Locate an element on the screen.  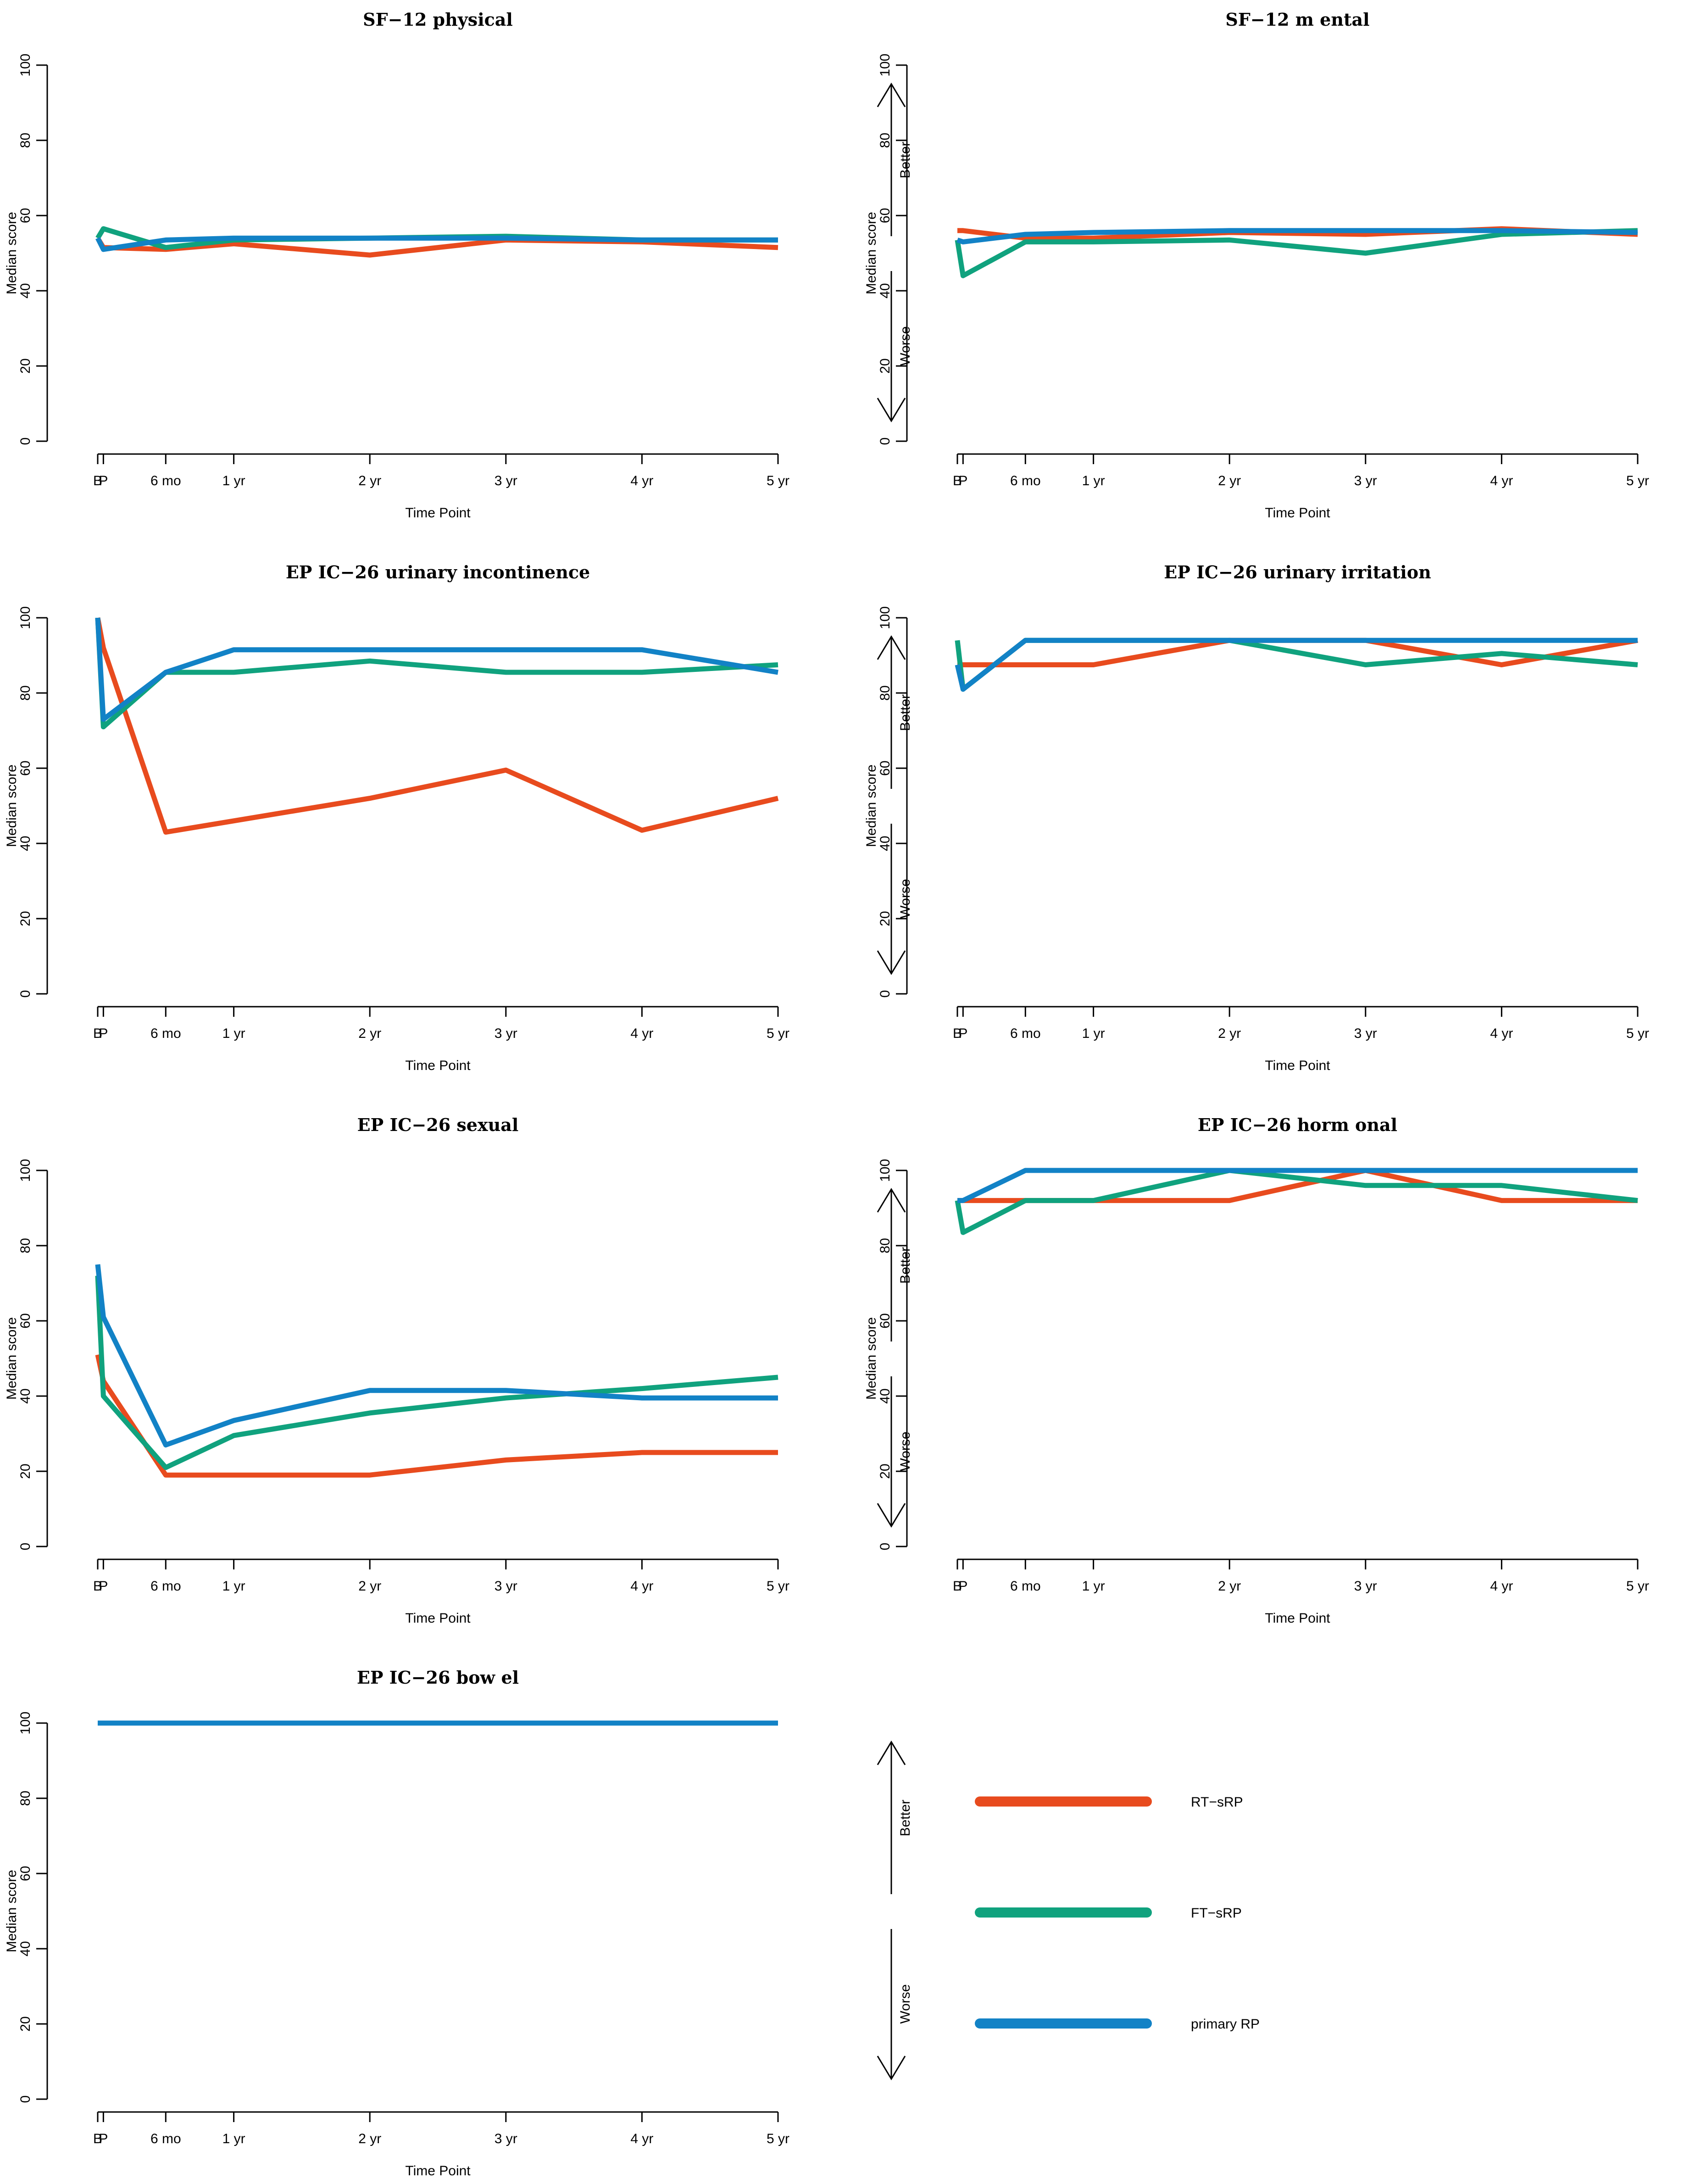
legend-label: FT−sRP is located at coordinates (1216, 1913).